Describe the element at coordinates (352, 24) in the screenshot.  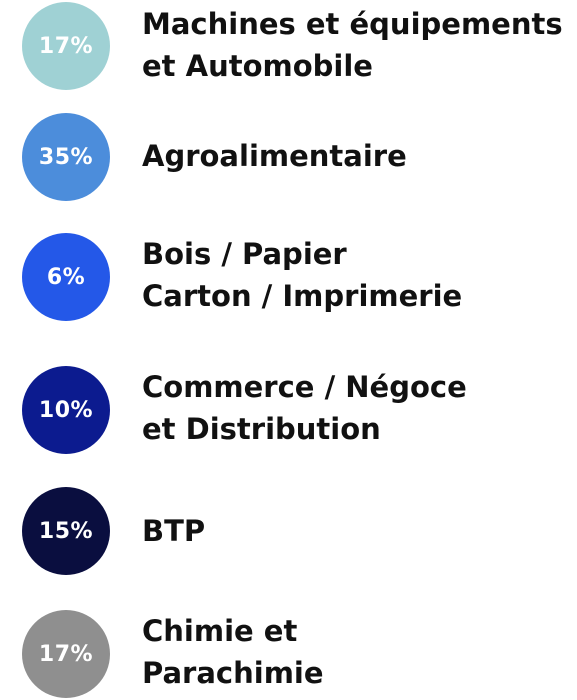
I see `category-label-line1: Machines et équipements` at that location.